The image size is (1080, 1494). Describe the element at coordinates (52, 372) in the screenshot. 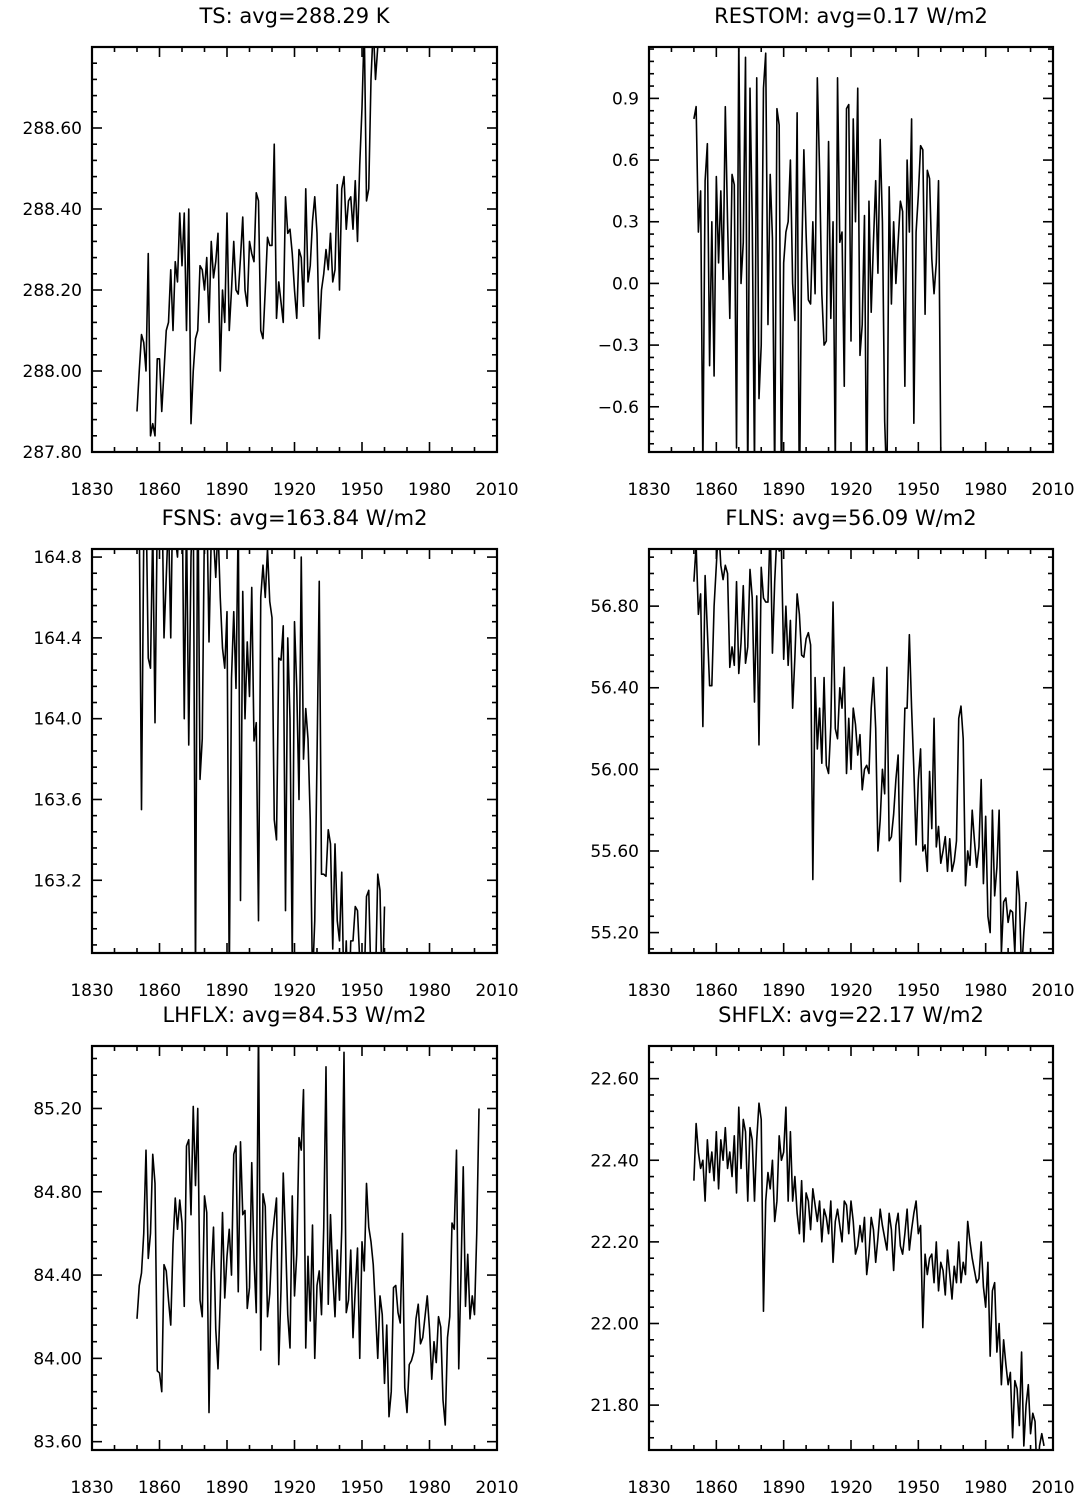

I see `y-tick-label: 288.00` at that location.